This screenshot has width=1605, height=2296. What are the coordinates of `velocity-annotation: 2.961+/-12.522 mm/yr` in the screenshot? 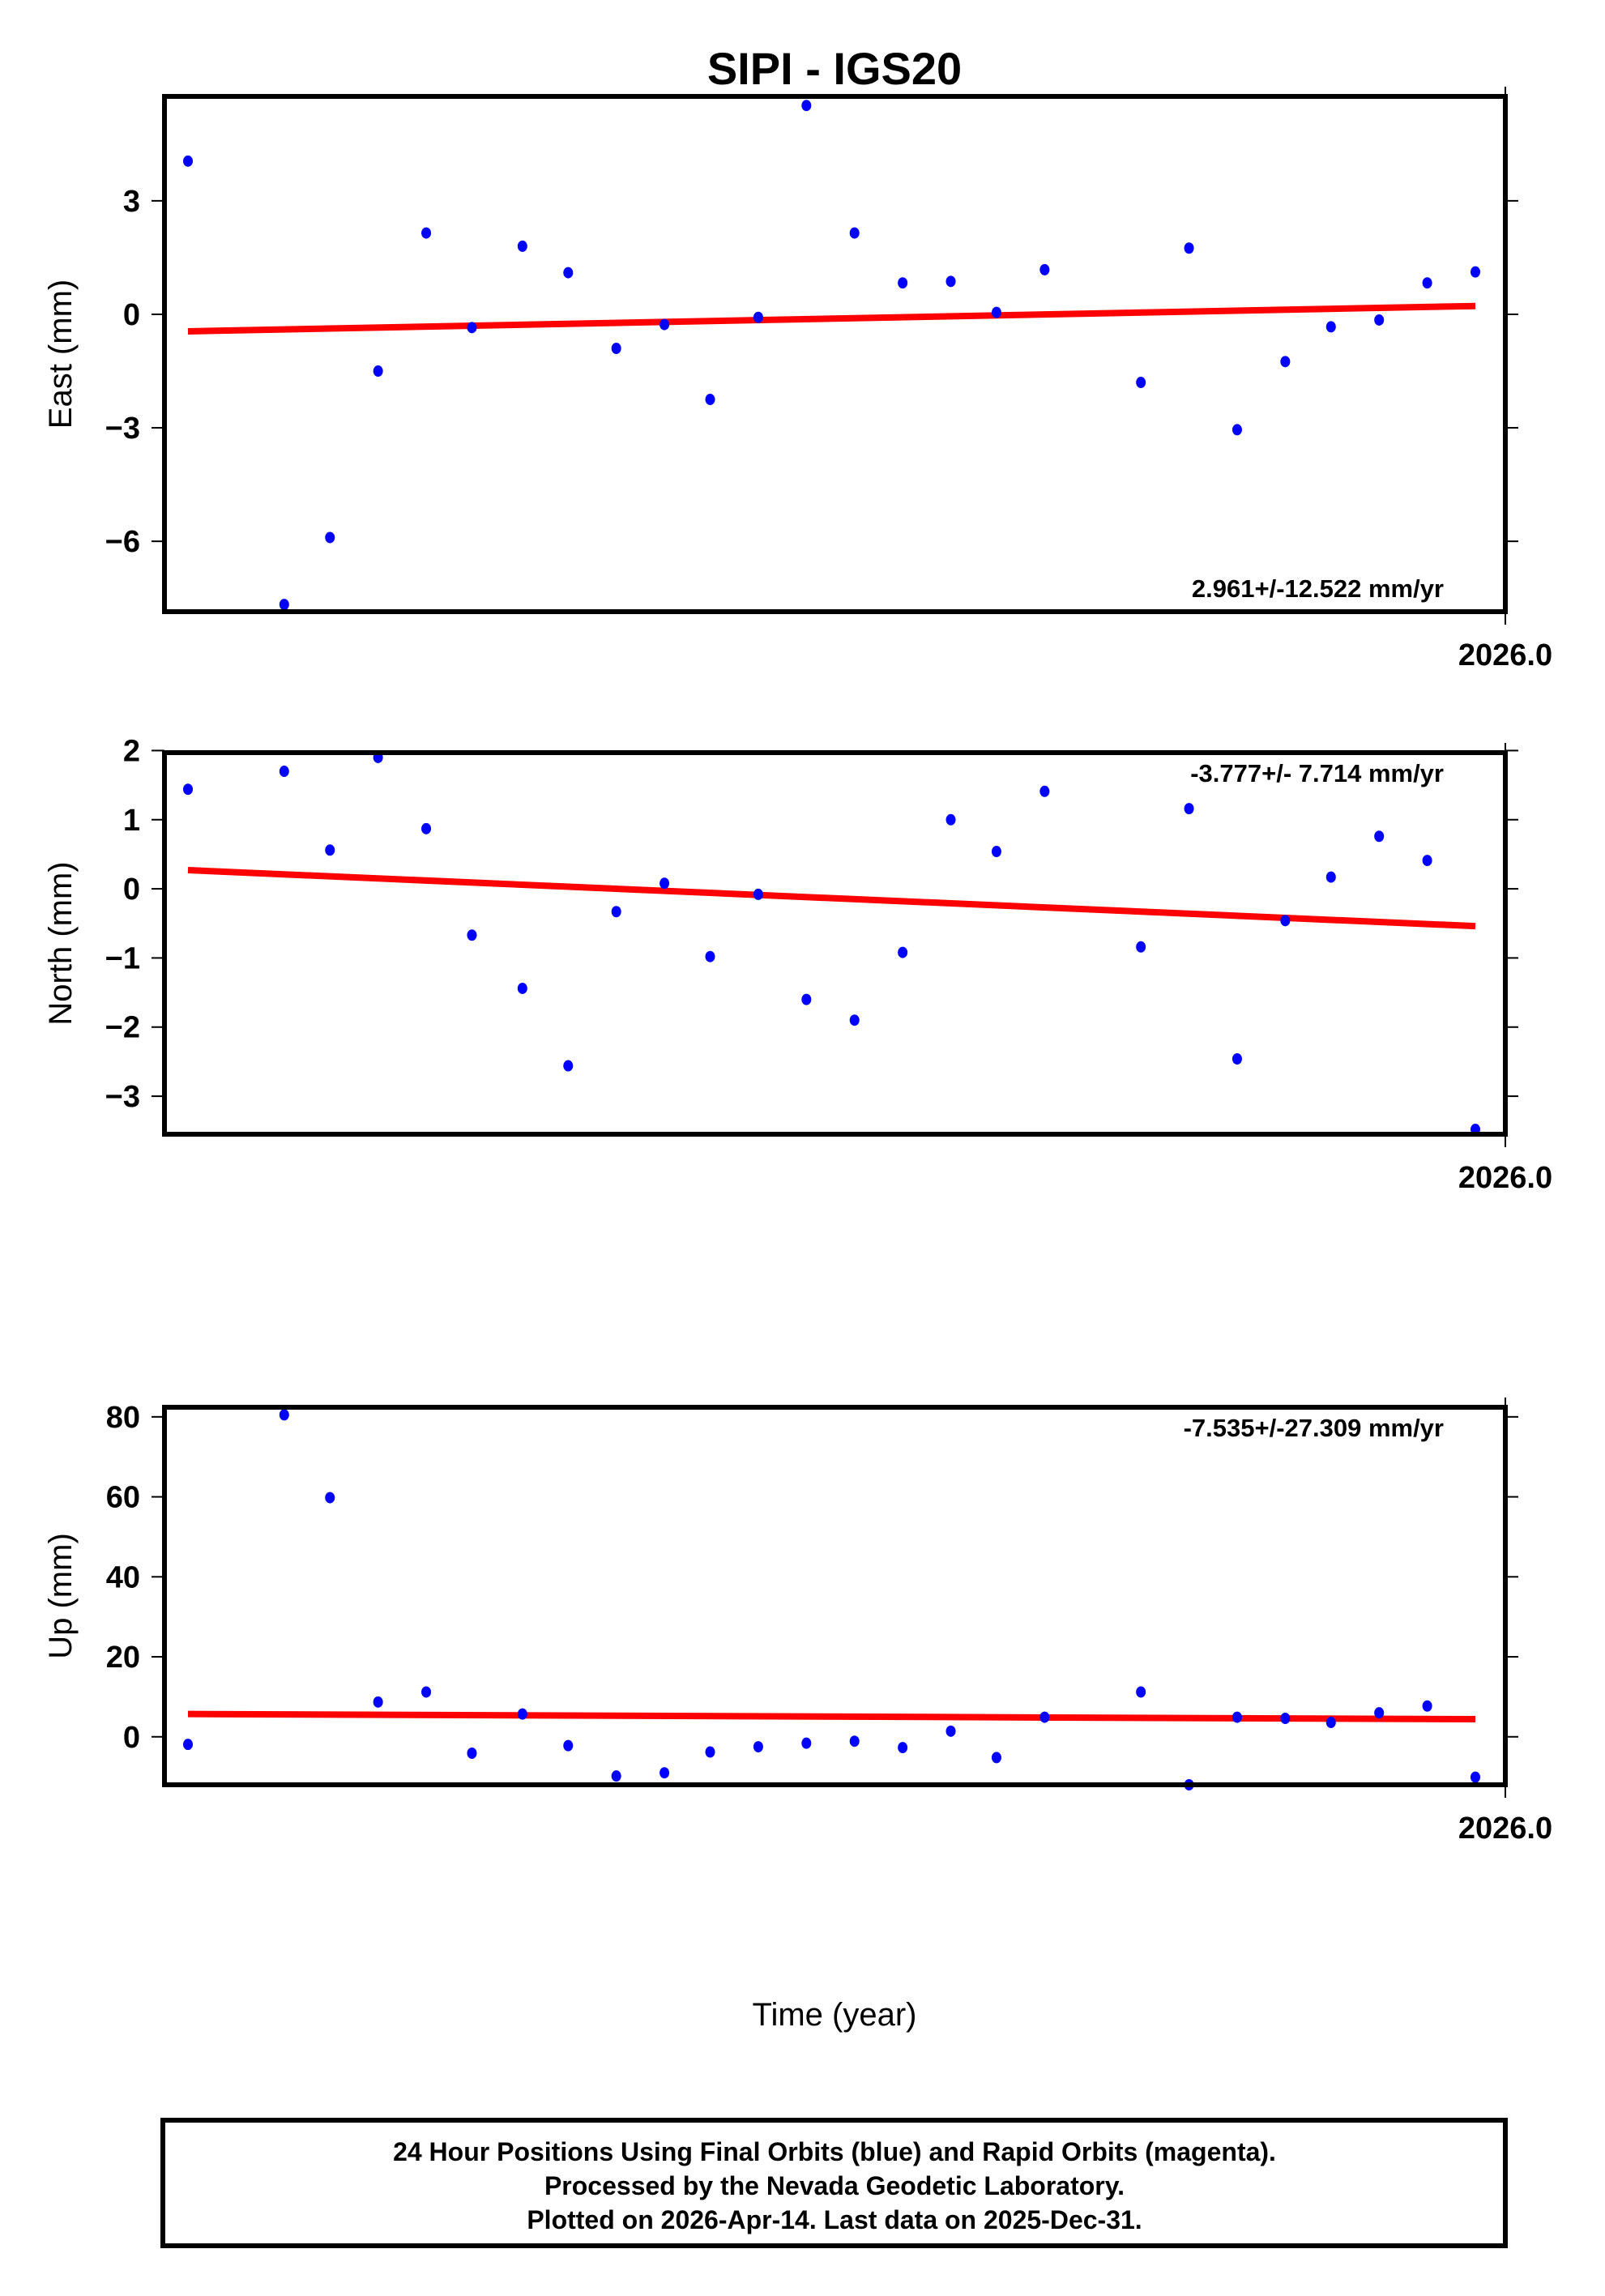 It's located at (1318, 588).